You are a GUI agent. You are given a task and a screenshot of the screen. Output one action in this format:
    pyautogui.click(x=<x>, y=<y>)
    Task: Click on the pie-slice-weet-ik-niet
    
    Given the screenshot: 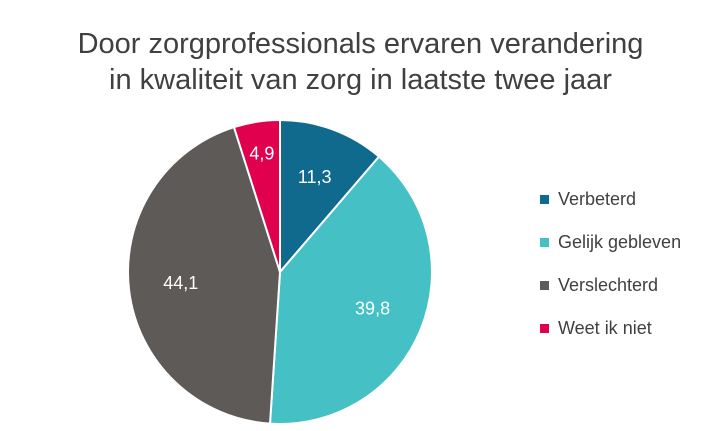 What is the action you would take?
    pyautogui.click(x=256, y=195)
    